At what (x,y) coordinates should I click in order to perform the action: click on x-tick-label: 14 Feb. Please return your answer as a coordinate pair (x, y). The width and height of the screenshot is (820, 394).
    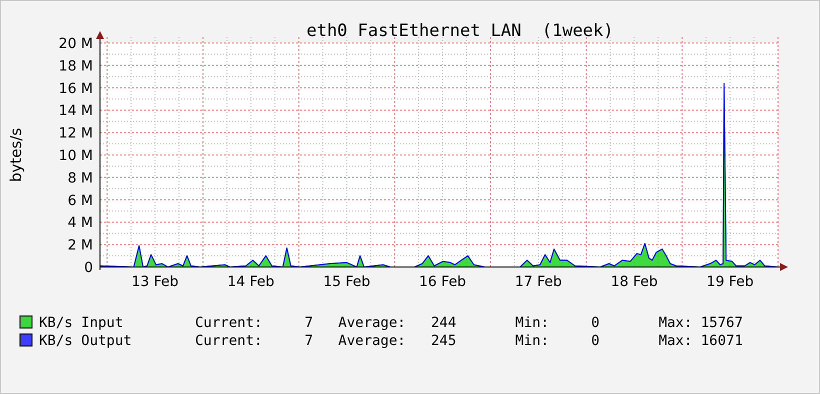
    Looking at the image, I should click on (251, 282).